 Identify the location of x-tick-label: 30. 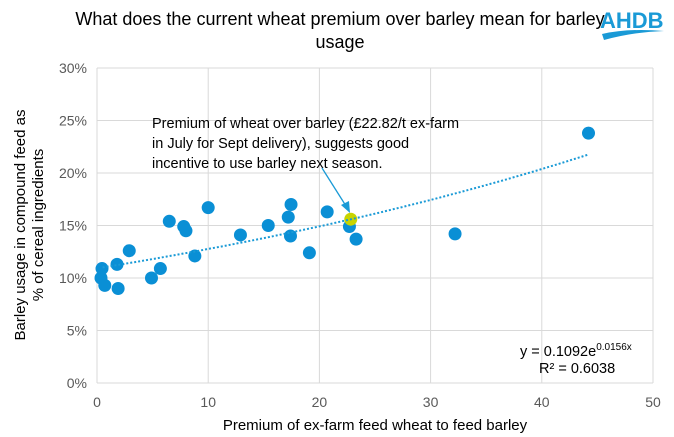
(431, 402).